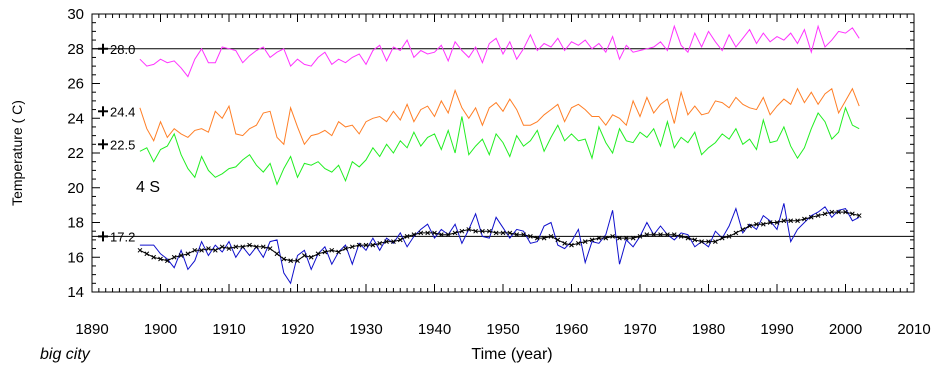  Describe the element at coordinates (434, 329) in the screenshot. I see `x-tick-label: 1940` at that location.